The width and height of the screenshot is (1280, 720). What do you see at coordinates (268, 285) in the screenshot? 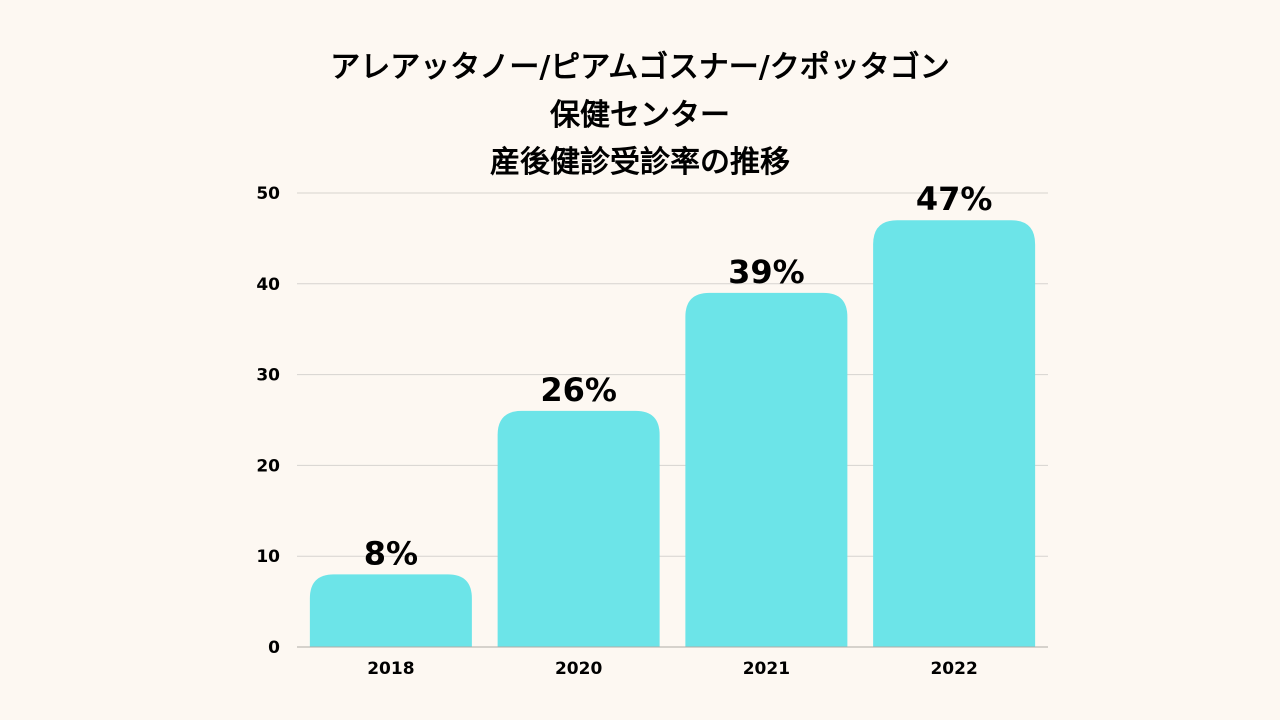
I see `y-tick-label: 40` at bounding box center [268, 285].